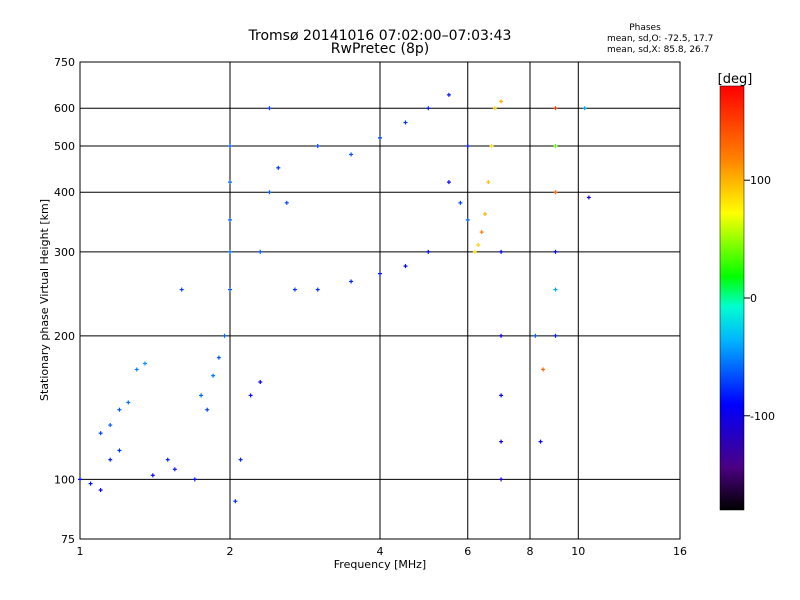 The height and width of the screenshot is (600, 800). What do you see at coordinates (467, 551) in the screenshot?
I see `x-tick-label: 6` at bounding box center [467, 551].